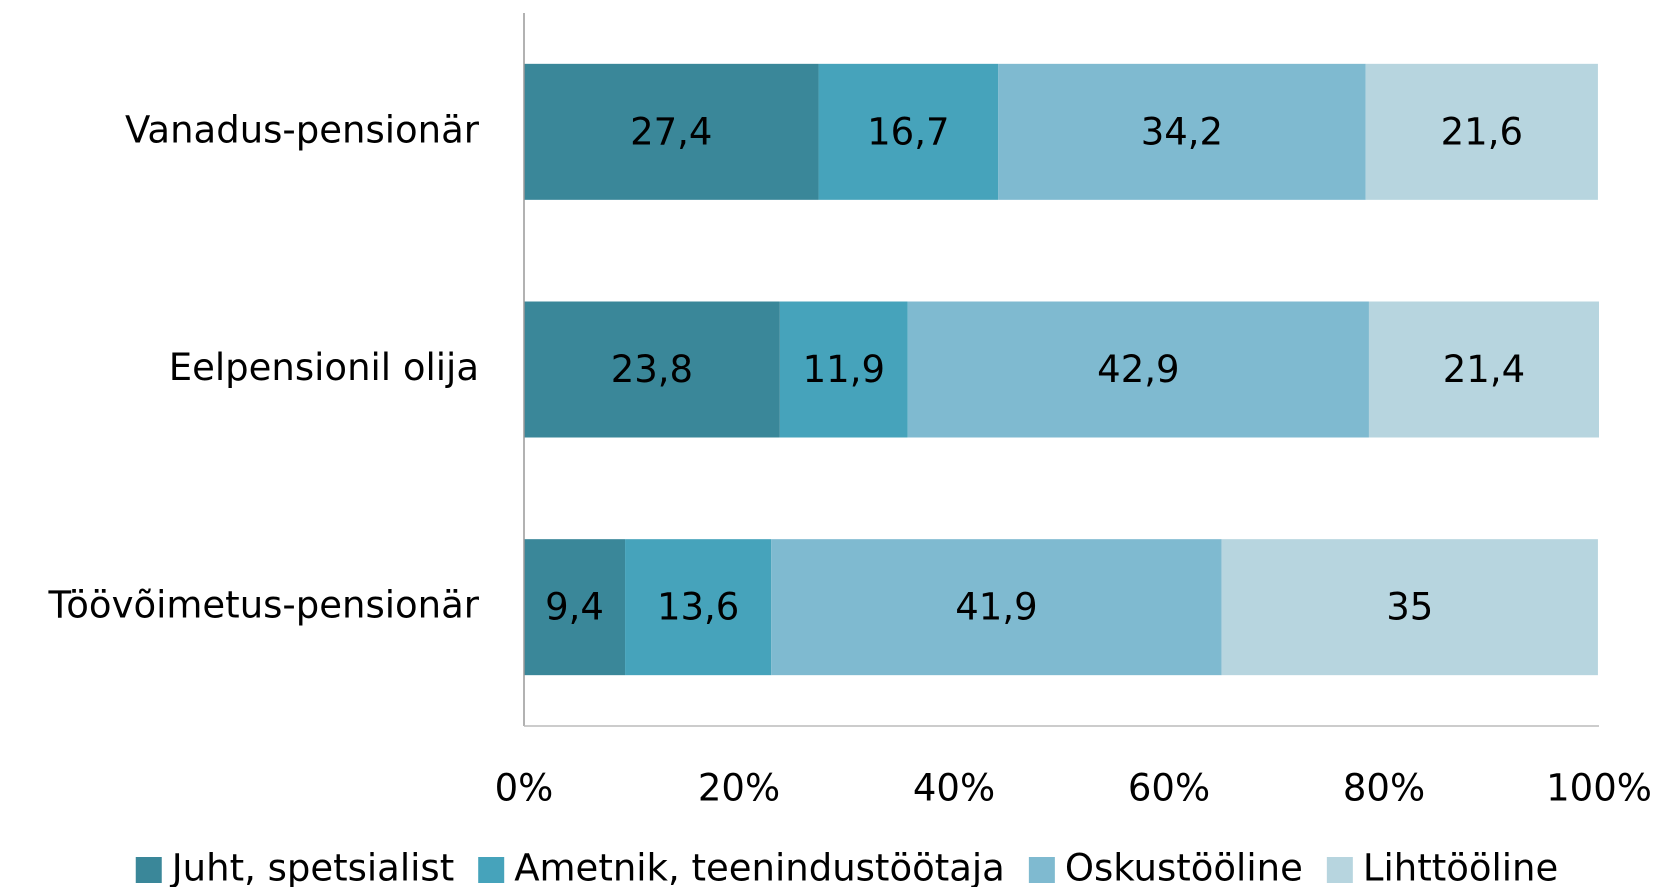  I want to click on x-tick-label: 80%, so click(1384, 788).